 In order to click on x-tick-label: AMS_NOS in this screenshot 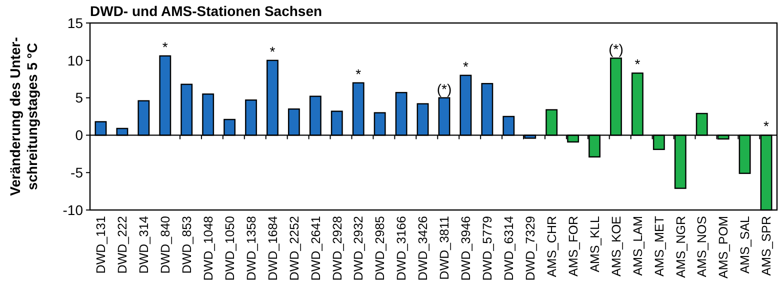, I will do `click(702, 247)`.